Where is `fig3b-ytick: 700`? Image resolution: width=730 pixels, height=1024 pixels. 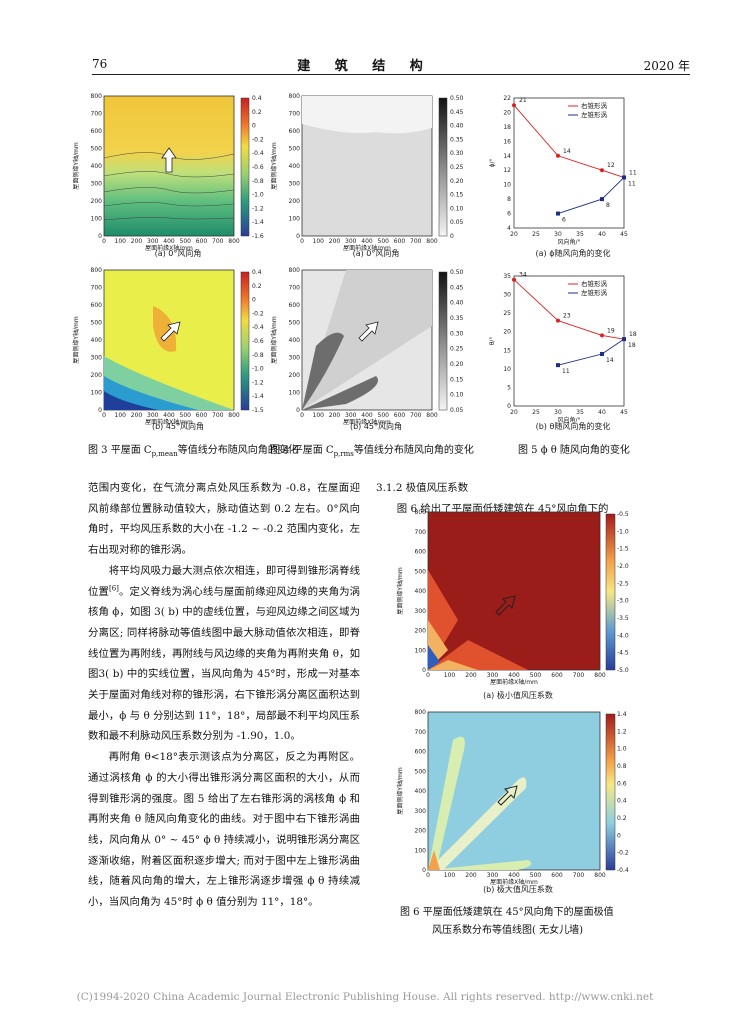 fig3b-ytick: 700 is located at coordinates (97, 288).